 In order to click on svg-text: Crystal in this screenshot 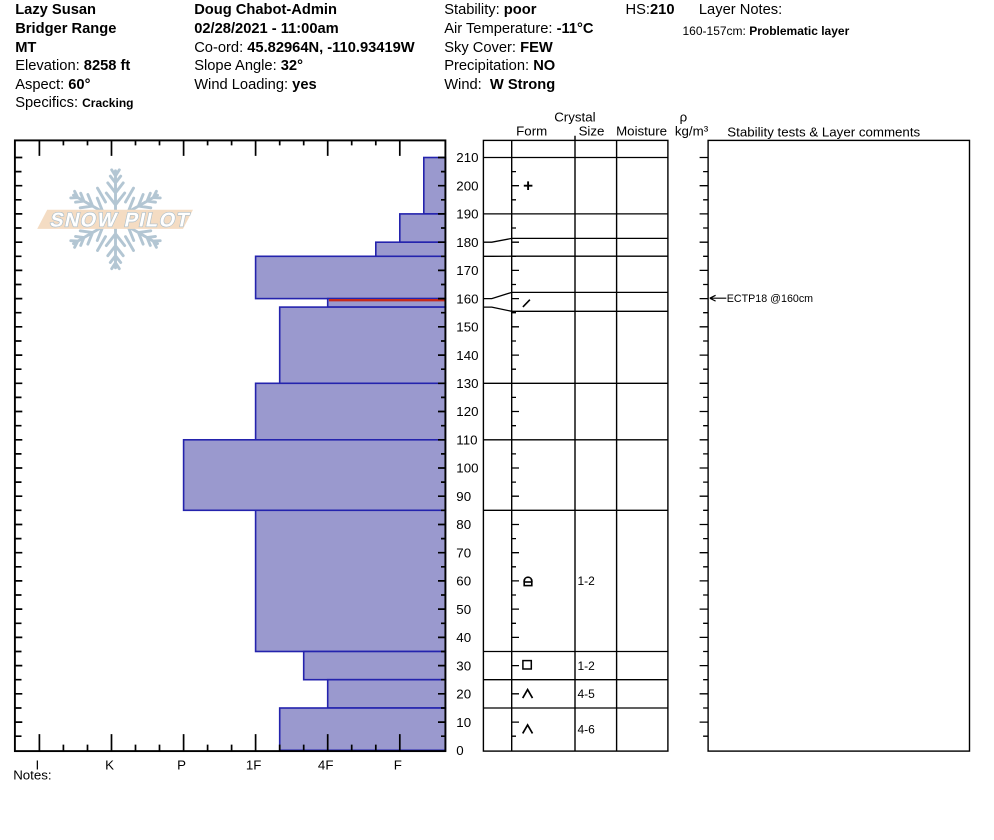, I will do `click(574, 116)`.